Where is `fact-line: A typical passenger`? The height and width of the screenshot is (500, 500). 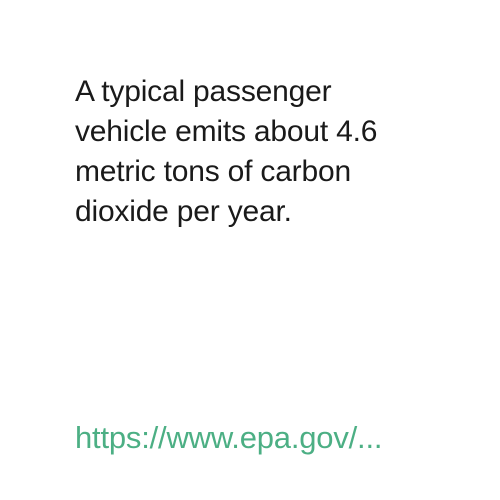
fact-line: A typical passenger is located at coordinates (203, 91).